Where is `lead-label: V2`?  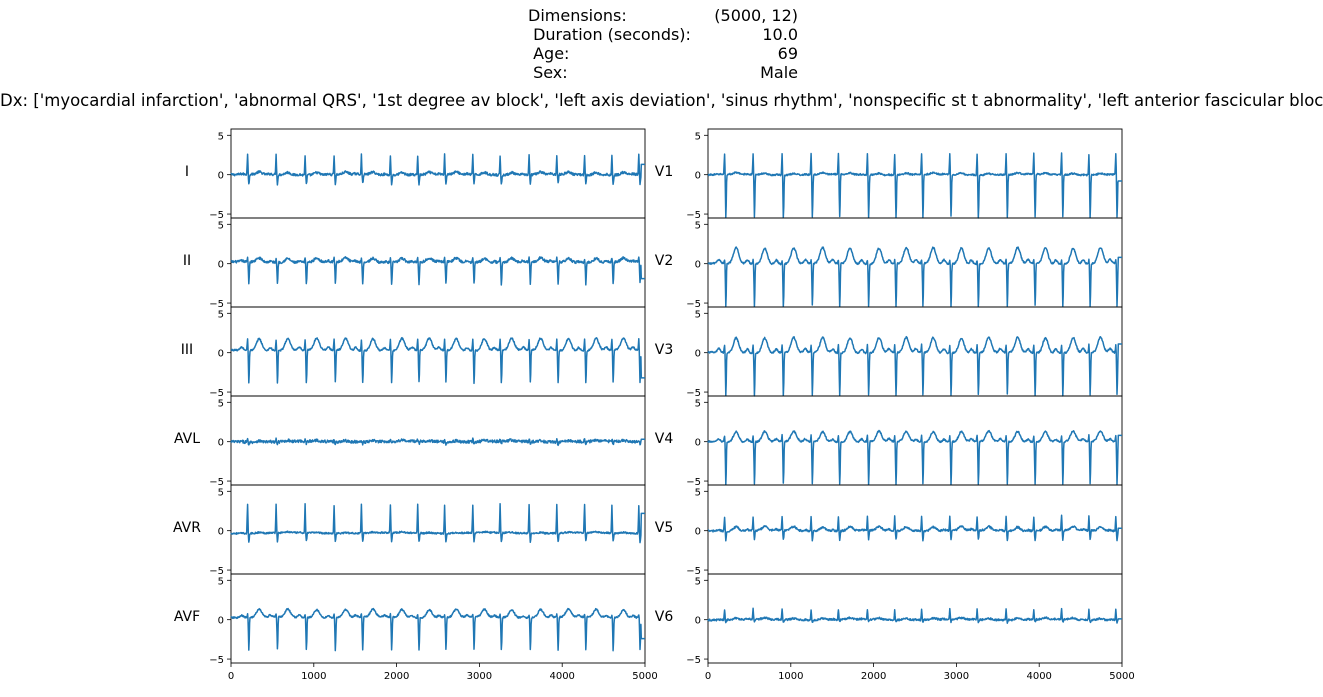
lead-label: V2 is located at coordinates (664, 261).